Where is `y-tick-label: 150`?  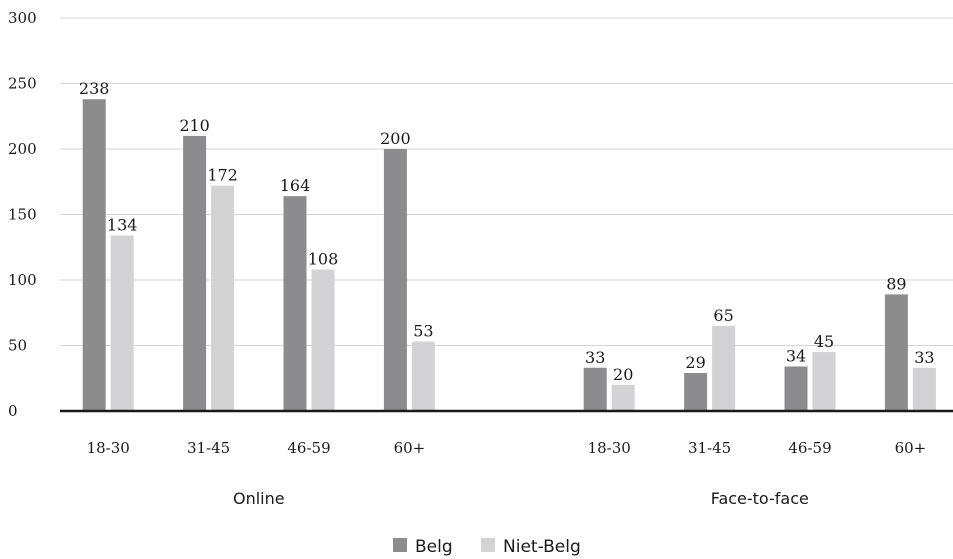
y-tick-label: 150 is located at coordinates (22, 215).